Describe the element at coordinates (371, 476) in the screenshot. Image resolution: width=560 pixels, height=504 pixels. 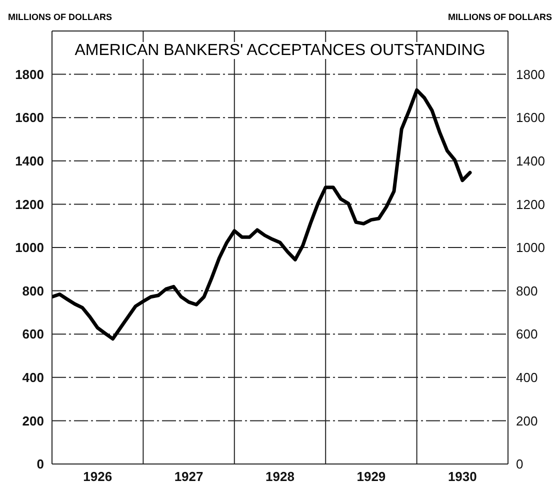
I see `x-tick-label: 1929` at that location.